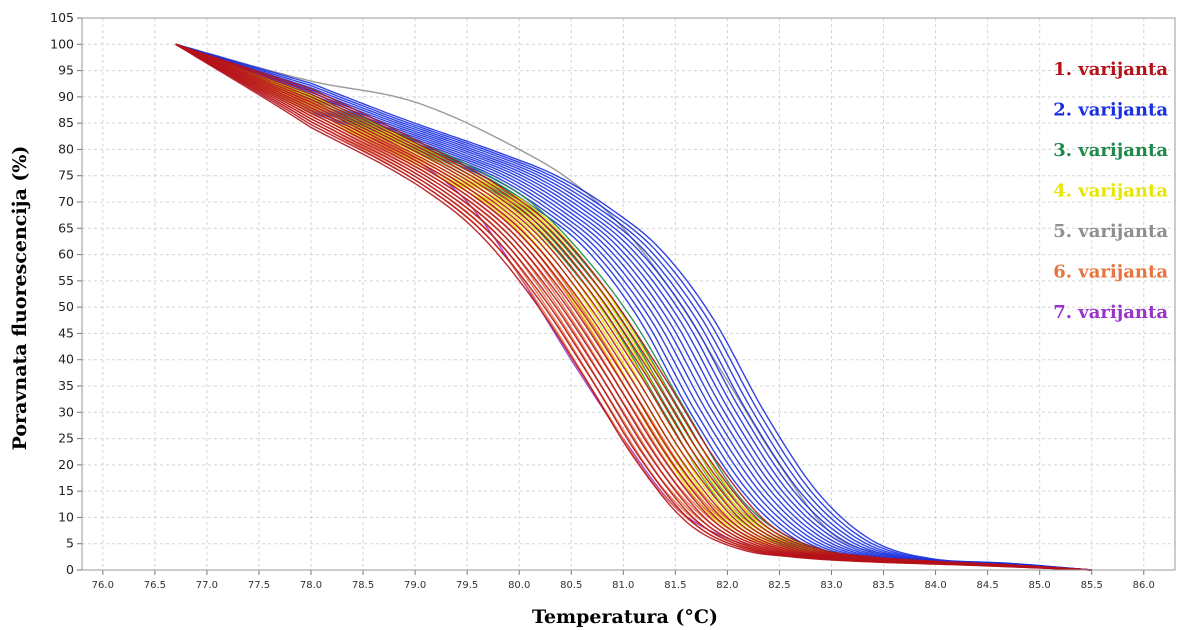  What do you see at coordinates (66, 516) in the screenshot?
I see `y-tick-label: 10` at bounding box center [66, 516].